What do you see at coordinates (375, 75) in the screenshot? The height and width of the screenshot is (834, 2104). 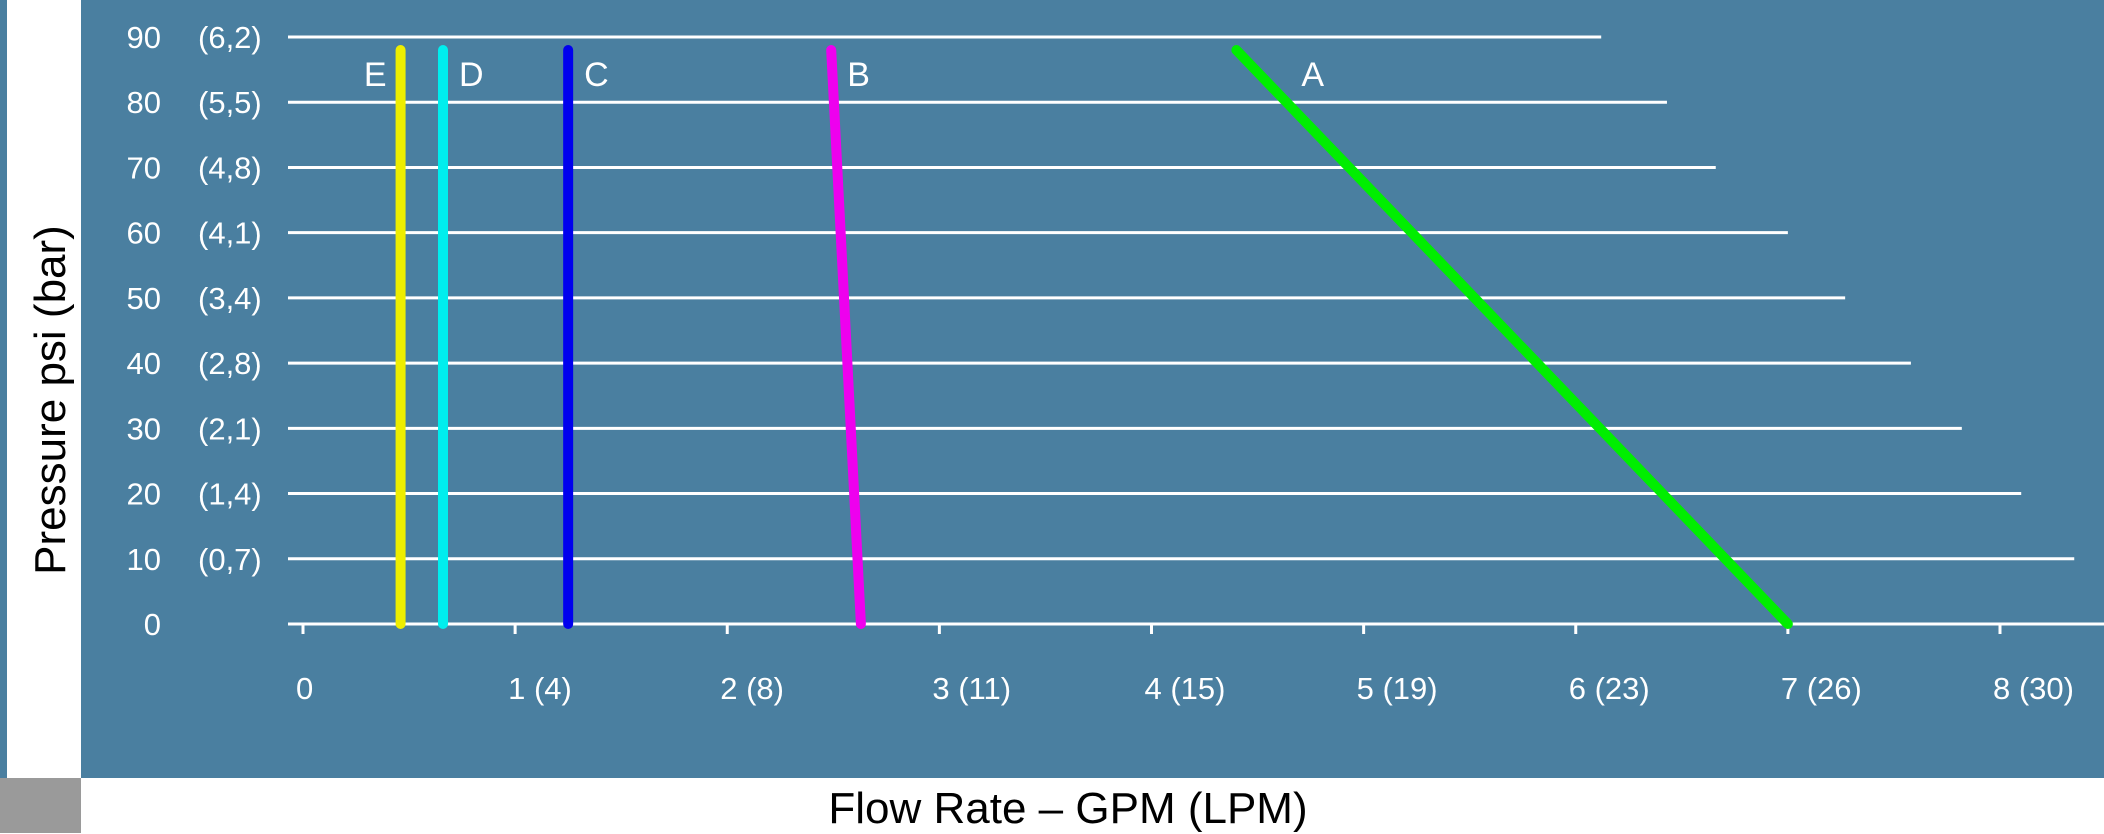 I see `series-label-e: E` at bounding box center [375, 75].